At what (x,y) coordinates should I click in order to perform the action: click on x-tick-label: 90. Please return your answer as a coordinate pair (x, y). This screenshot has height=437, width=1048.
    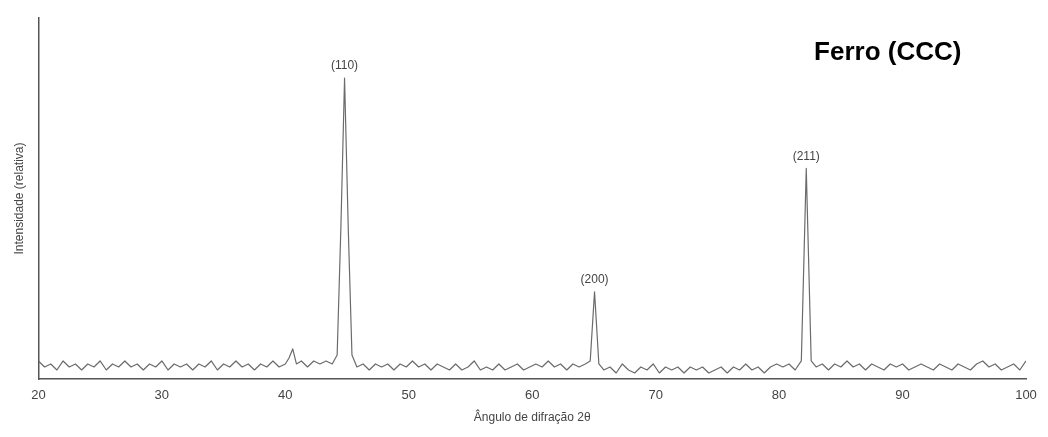
    Looking at the image, I should click on (902, 395).